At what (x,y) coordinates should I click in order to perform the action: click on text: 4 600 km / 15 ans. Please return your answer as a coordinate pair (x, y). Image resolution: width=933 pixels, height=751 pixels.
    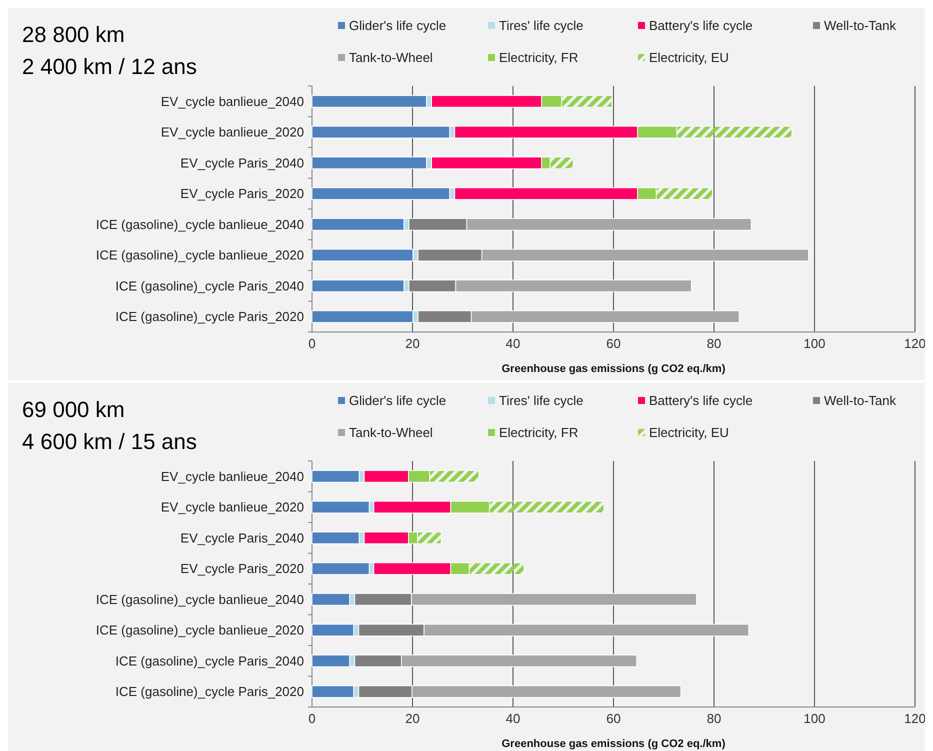
    Looking at the image, I should click on (109, 441).